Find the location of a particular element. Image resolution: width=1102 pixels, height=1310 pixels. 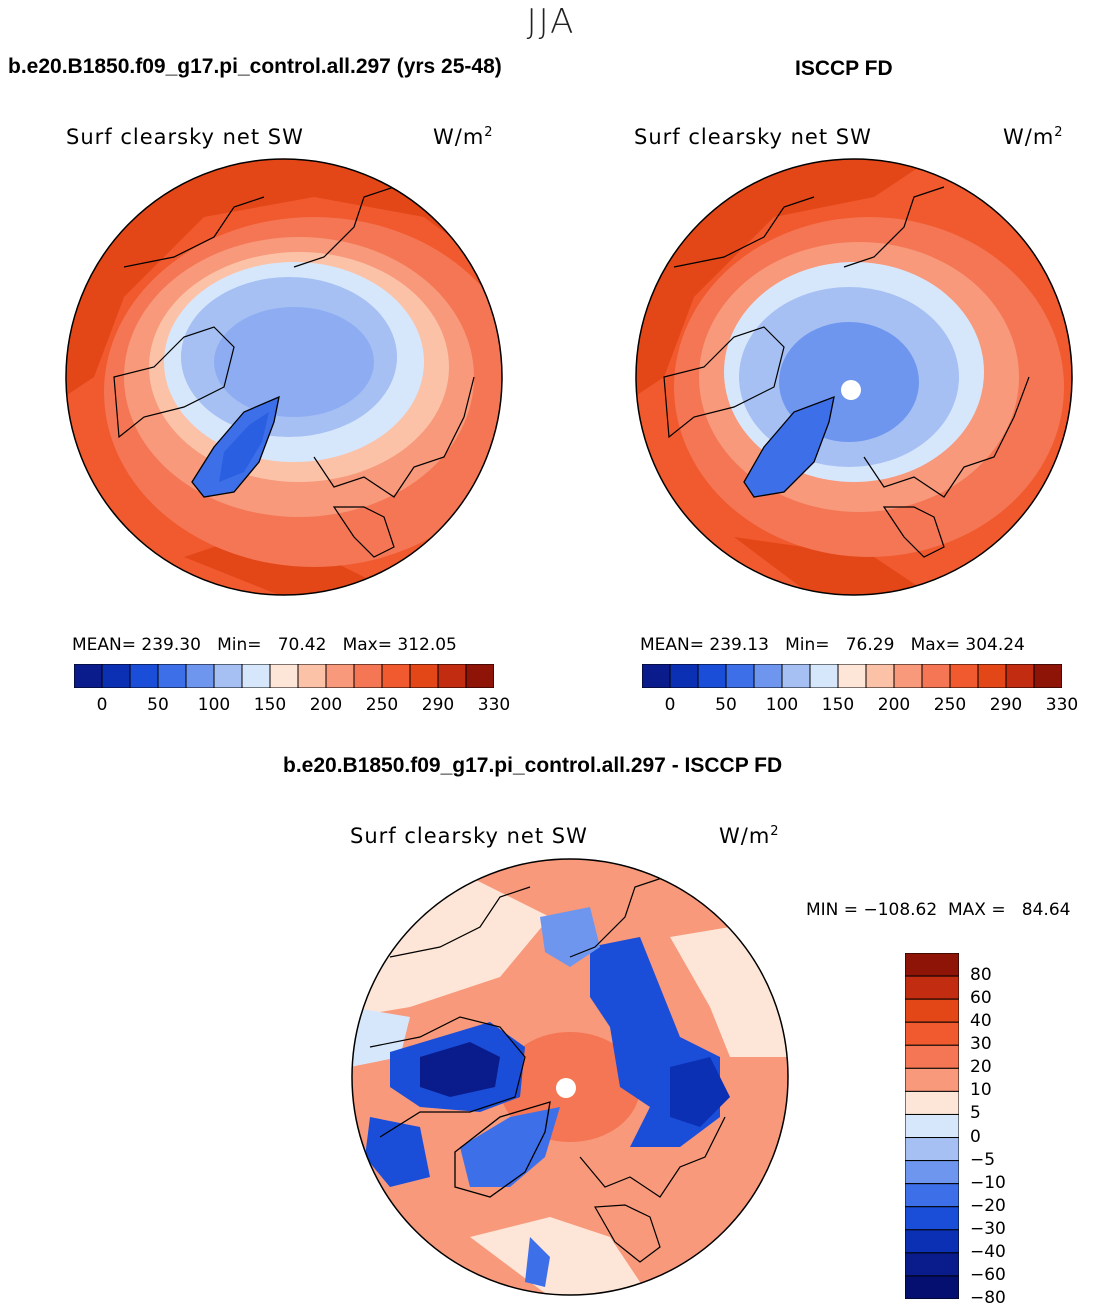

obs-canada-coast is located at coordinates (724, 382).